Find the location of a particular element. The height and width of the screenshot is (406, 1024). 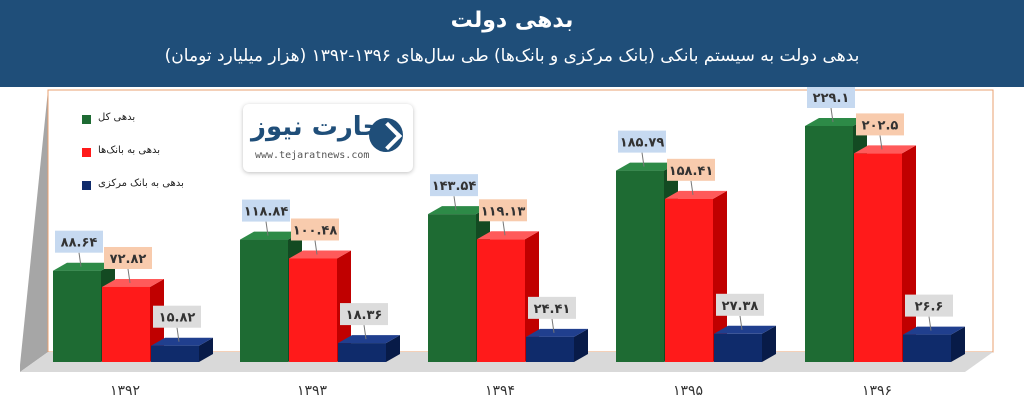

logo-arrow-icon is located at coordinates (386, 135).